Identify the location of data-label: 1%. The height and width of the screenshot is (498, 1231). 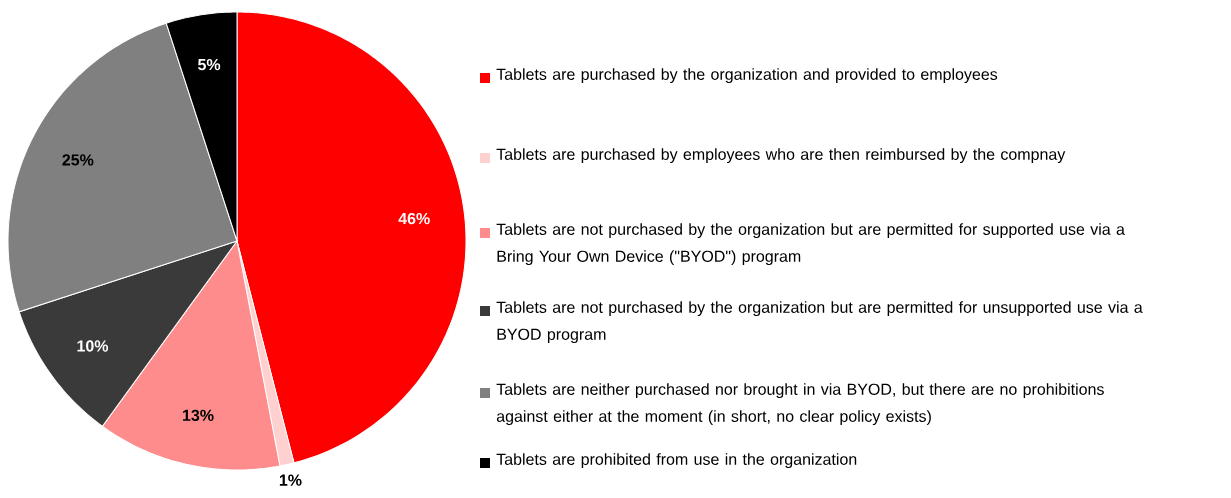
(290, 480).